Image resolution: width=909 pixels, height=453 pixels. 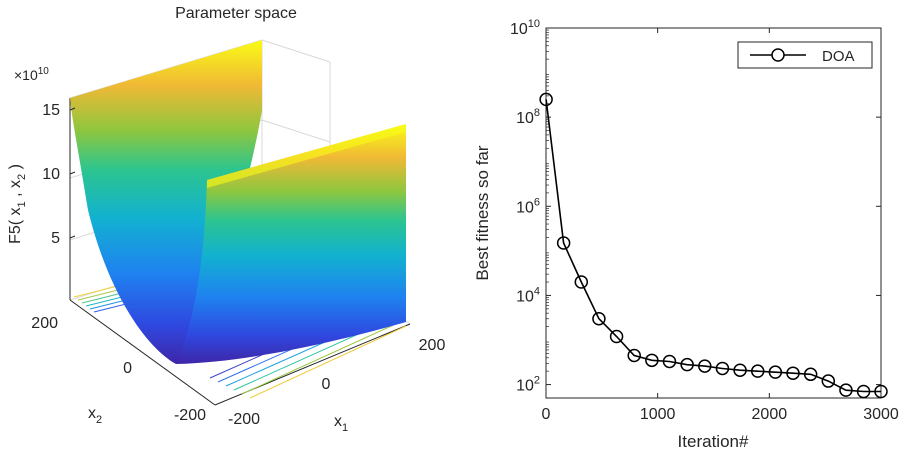 What do you see at coordinates (127, 368) in the screenshot?
I see `x2-tick-label: 0` at bounding box center [127, 368].